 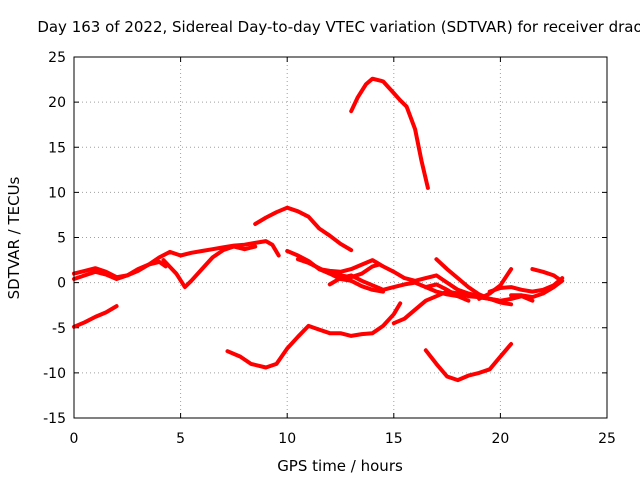 I want to click on series-line-s19, so click(x=546, y=274).